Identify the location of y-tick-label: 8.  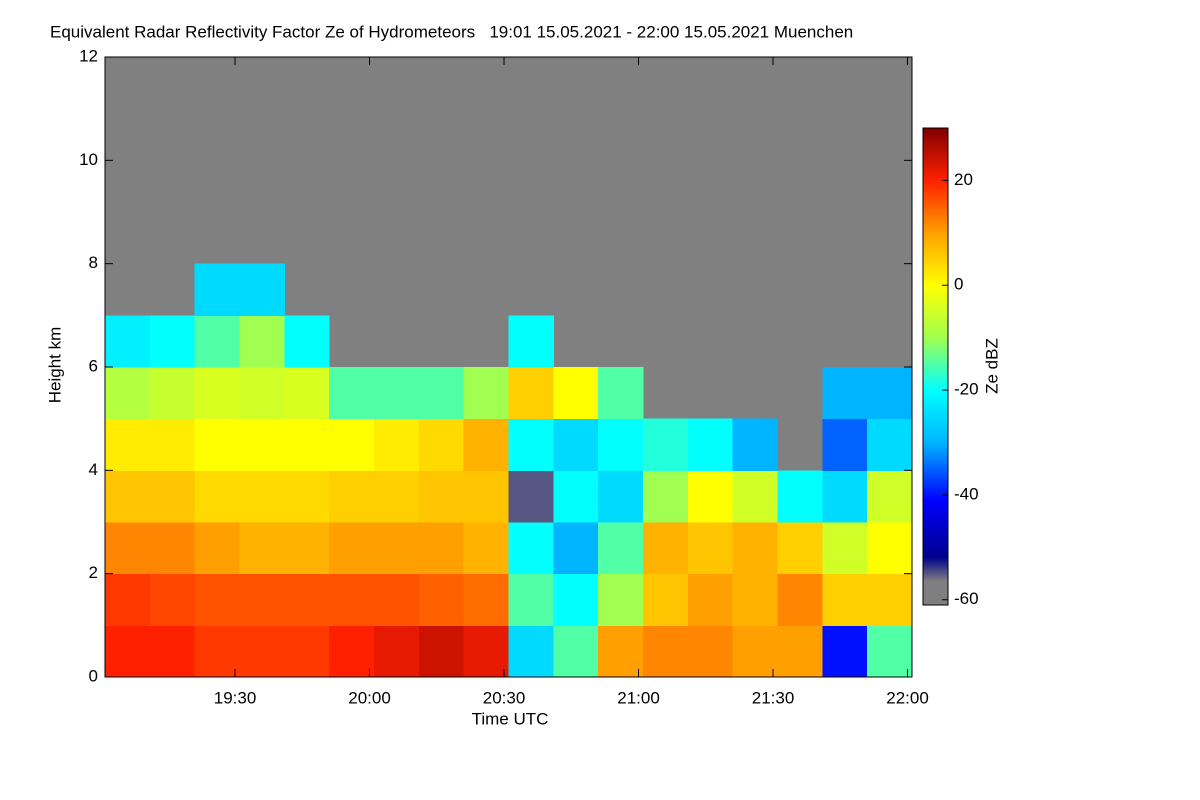
(93, 262).